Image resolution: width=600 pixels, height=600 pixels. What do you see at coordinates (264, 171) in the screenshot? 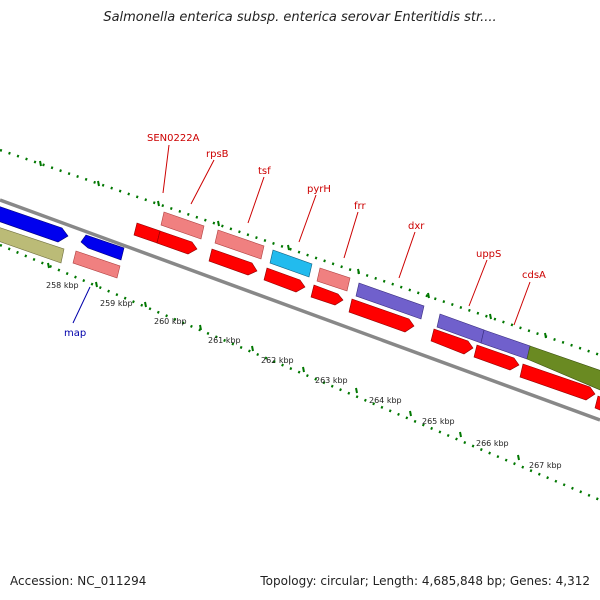
I see `gene-label-tsf: tsf` at bounding box center [264, 171].